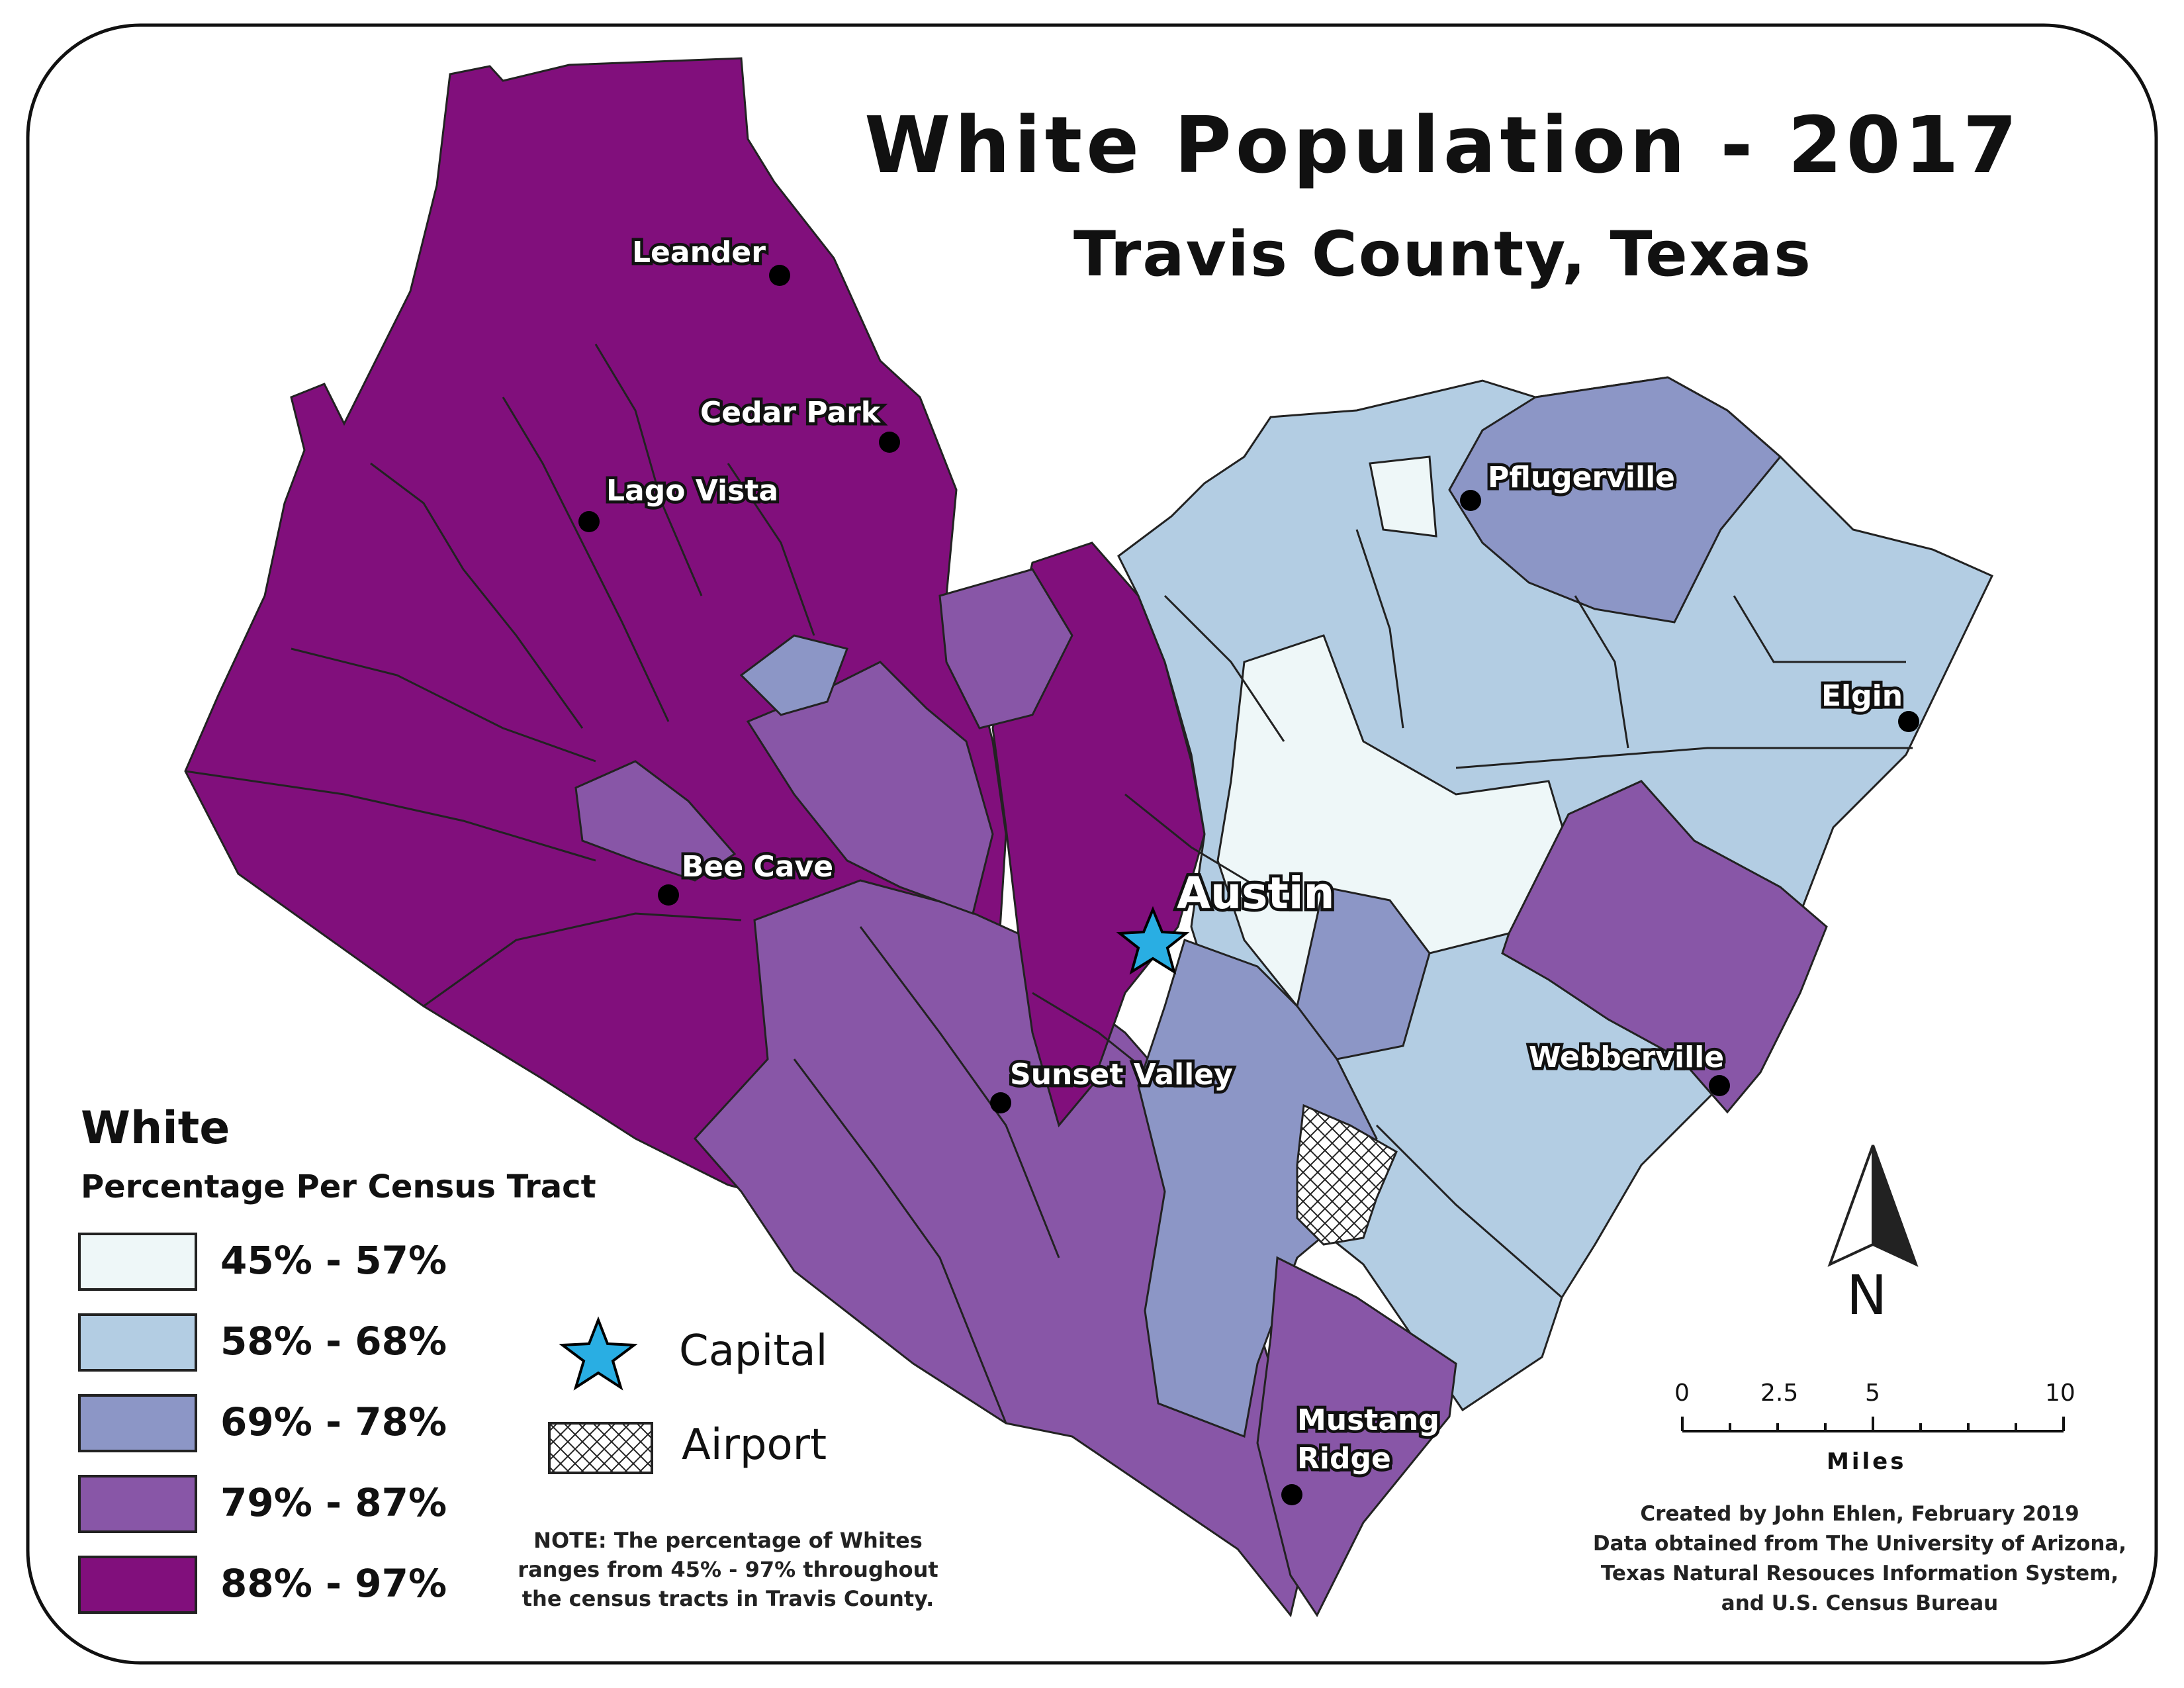 Image resolution: width=2184 pixels, height=1688 pixels. What do you see at coordinates (2060, 1393) in the screenshot?
I see `scale-tick-10: 10` at bounding box center [2060, 1393].